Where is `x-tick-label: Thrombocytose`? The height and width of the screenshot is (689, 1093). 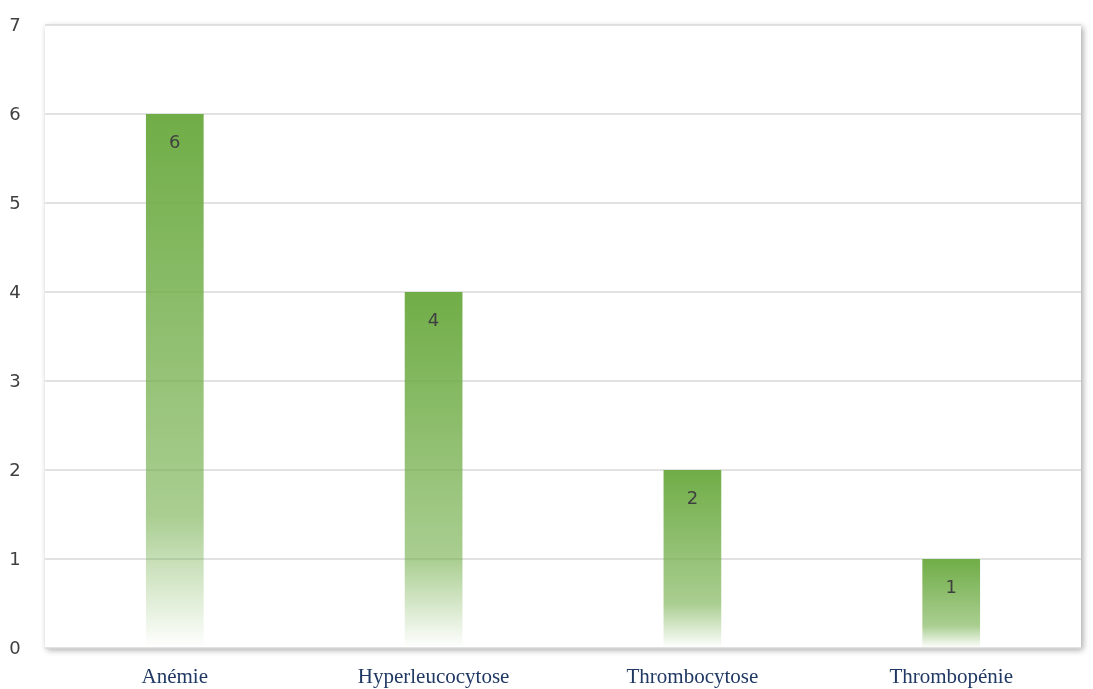
x-tick-label: Thrombocytose is located at coordinates (692, 676).